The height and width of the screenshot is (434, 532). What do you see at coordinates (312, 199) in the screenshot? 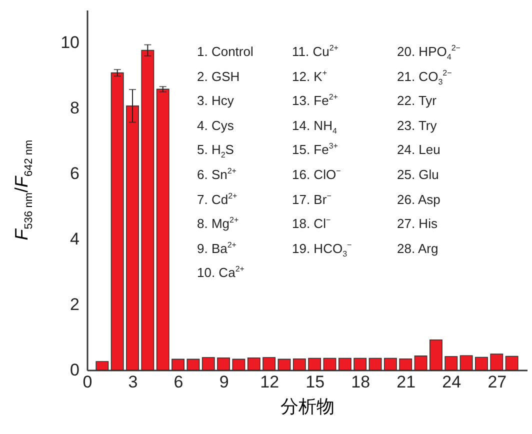
I see `annotation: 17. Br$^{−}$` at bounding box center [312, 199].